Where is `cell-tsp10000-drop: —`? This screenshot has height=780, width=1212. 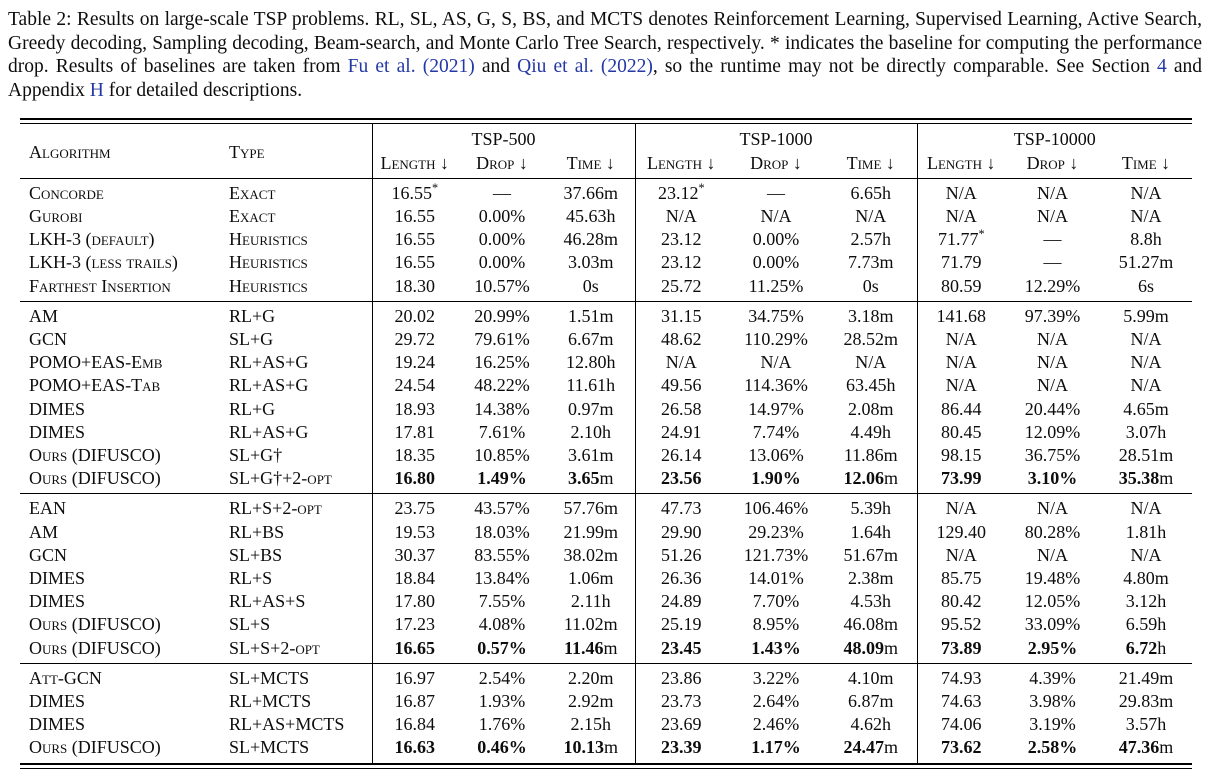 cell-tsp10000-drop: — is located at coordinates (1052, 262).